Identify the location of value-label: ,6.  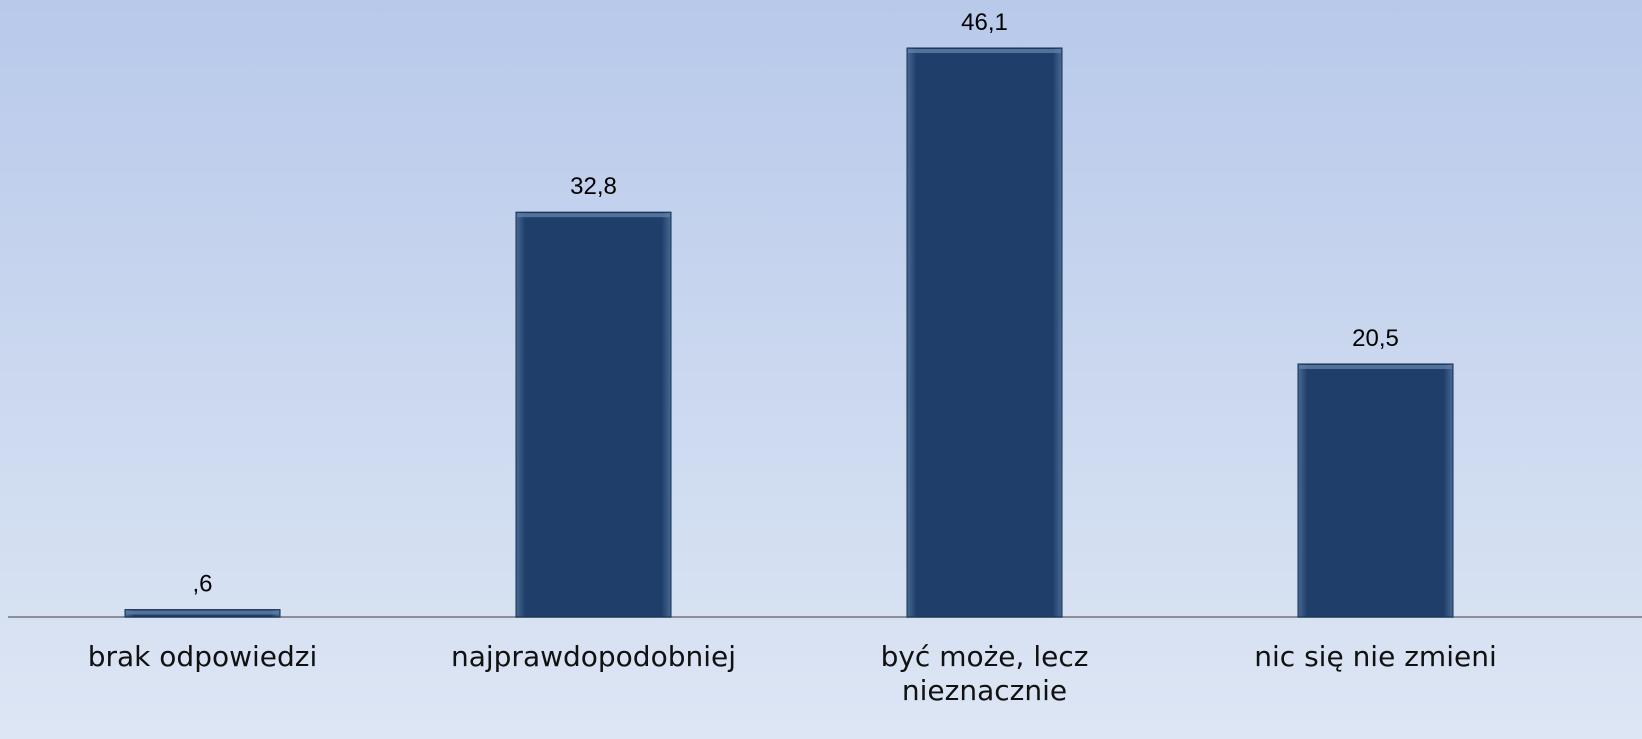
(202, 584).